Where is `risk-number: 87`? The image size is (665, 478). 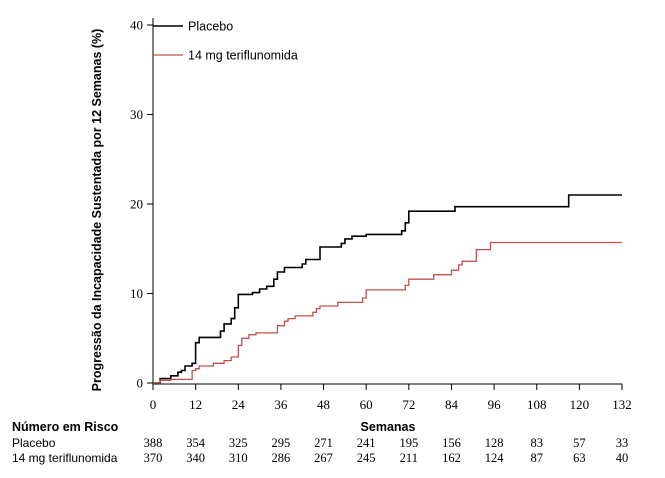
risk-number: 87 is located at coordinates (536, 458).